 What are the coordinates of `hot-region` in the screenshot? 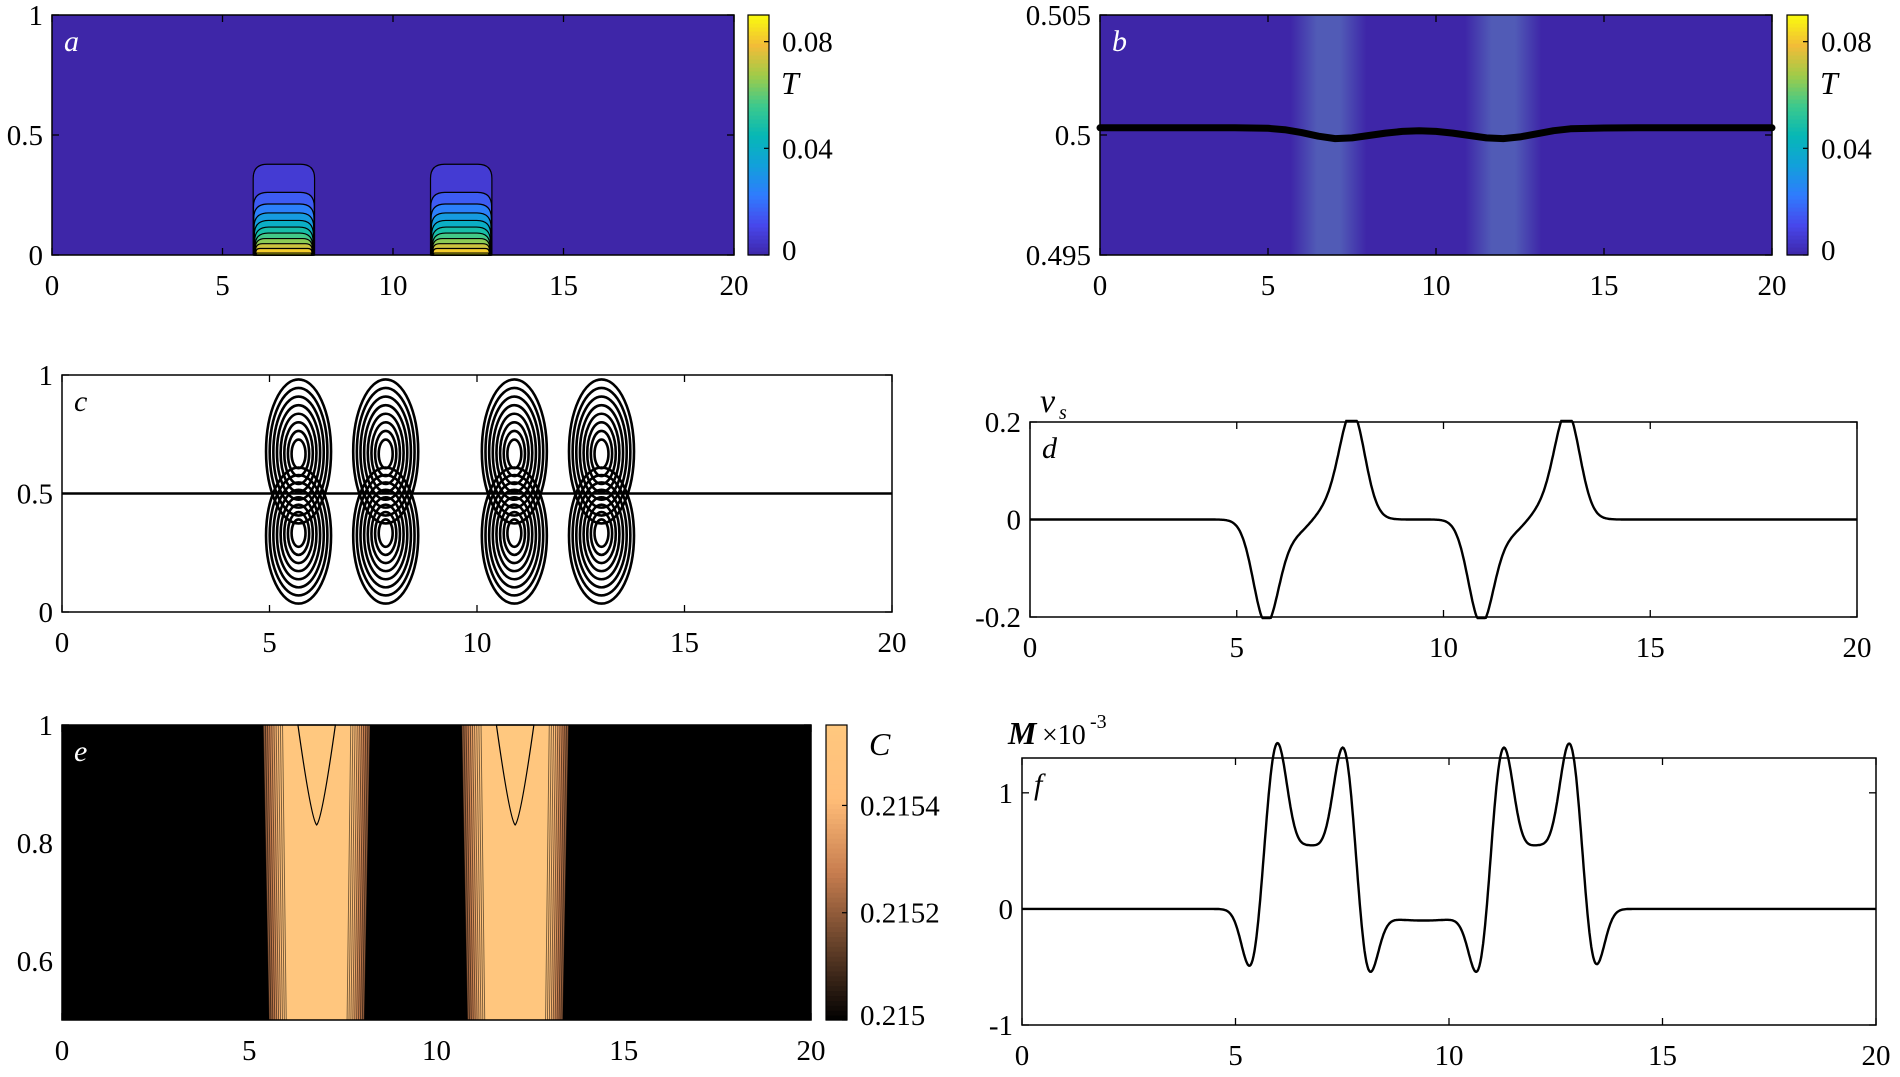 It's located at (284, 209).